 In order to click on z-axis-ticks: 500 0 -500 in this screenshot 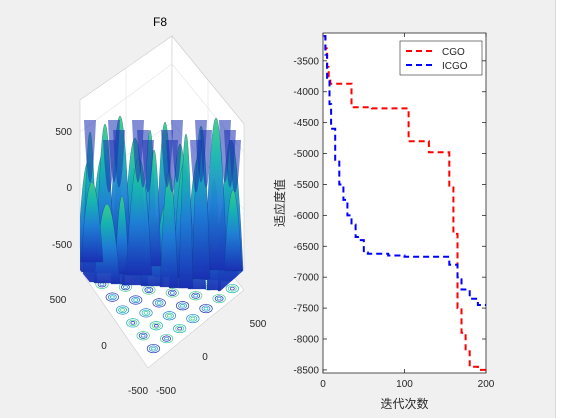, I will do `click(62, 189)`.